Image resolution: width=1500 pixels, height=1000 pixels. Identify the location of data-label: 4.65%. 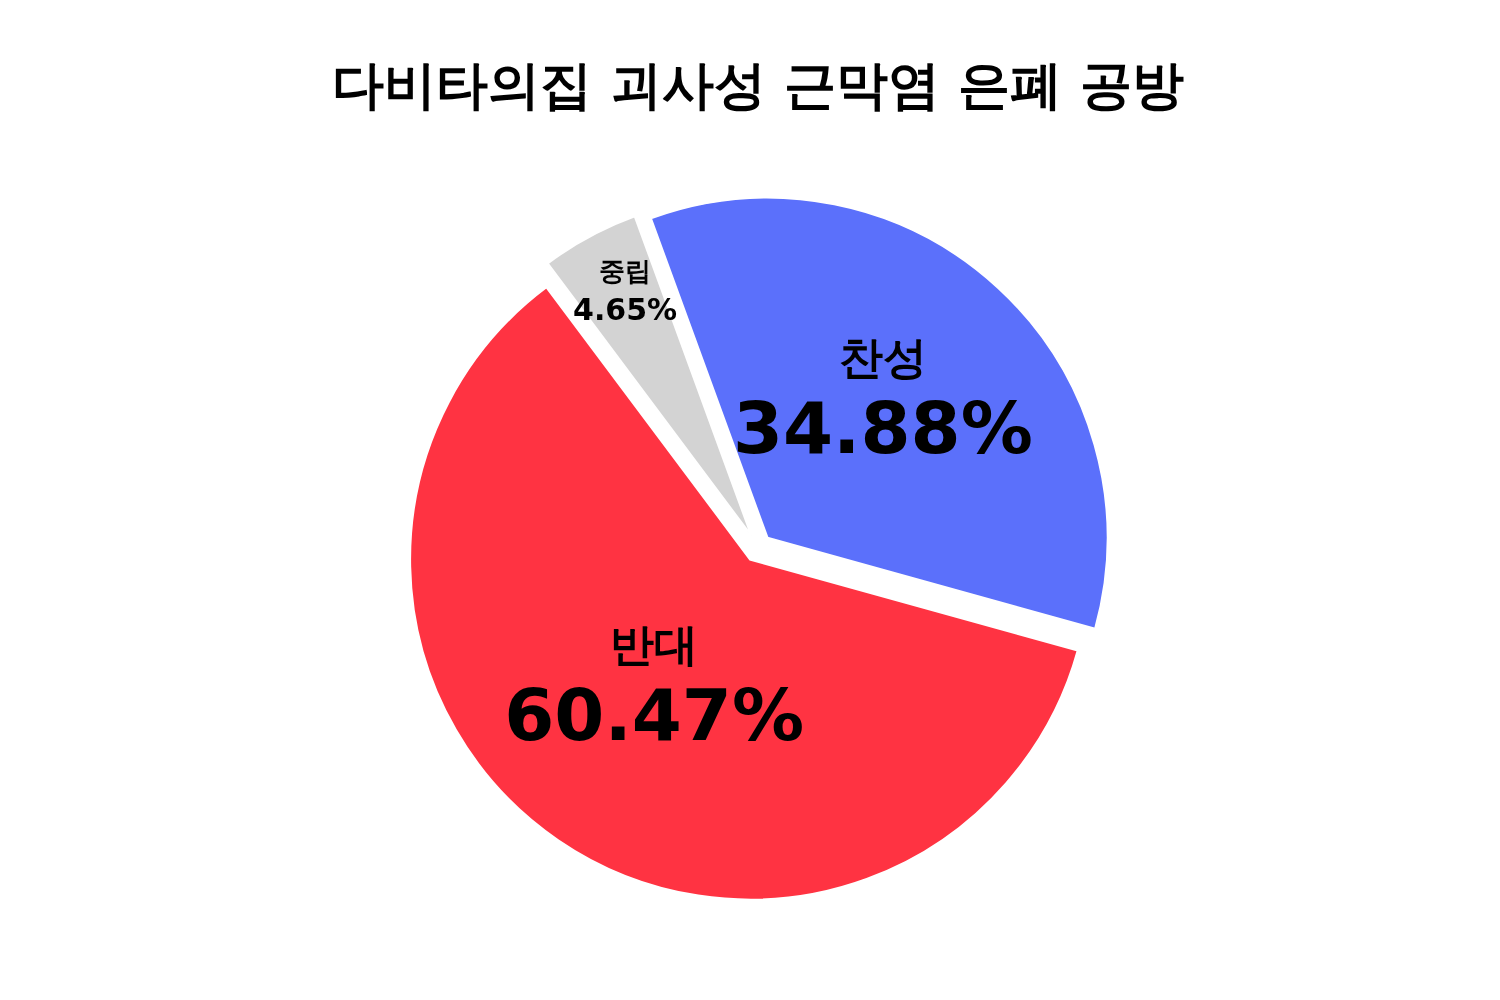
(625, 310).